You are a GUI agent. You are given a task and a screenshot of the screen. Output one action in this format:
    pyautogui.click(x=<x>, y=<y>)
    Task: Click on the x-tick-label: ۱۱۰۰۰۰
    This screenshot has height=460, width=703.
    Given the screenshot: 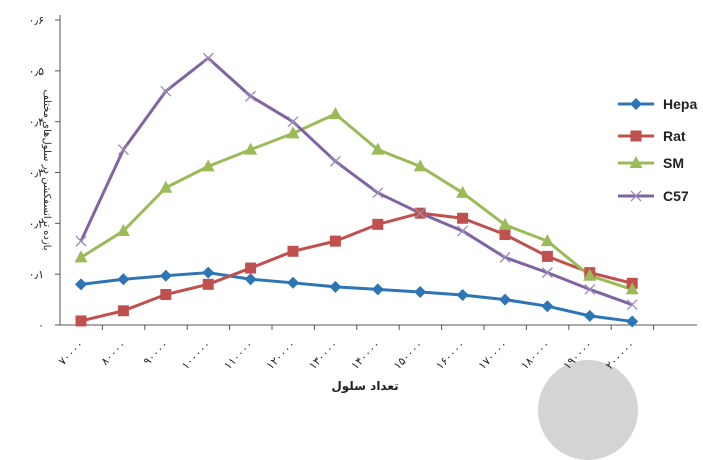 What is the action you would take?
    pyautogui.click(x=238, y=355)
    